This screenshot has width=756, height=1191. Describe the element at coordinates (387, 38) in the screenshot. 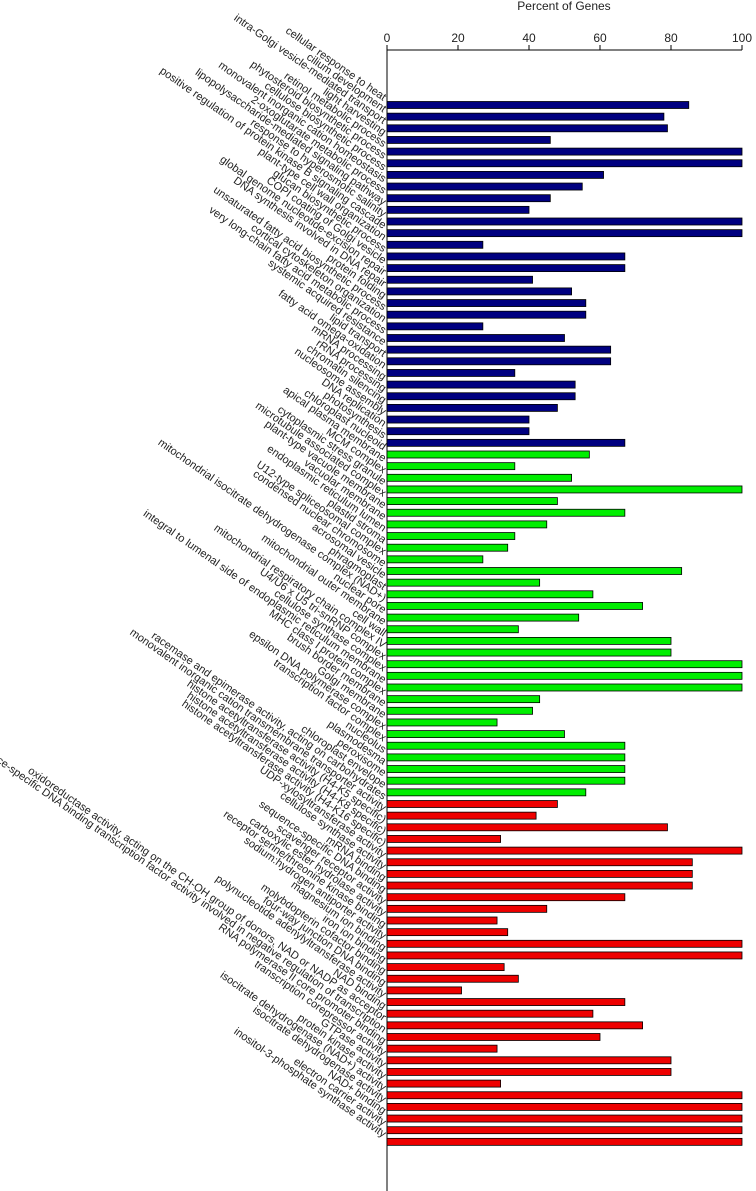

I see `x-tick-label: 0` at that location.